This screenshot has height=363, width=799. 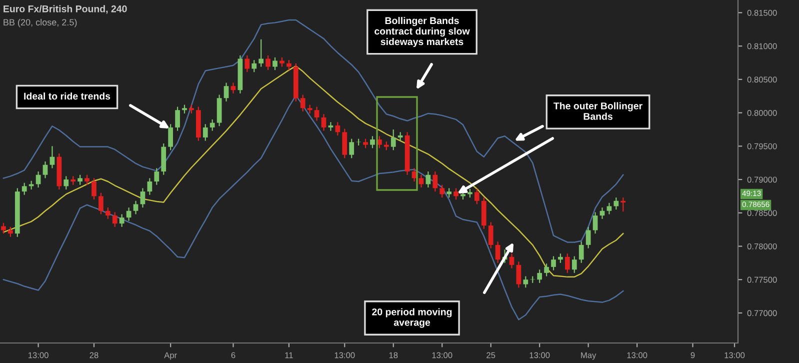 I want to click on x-tick-label: May, so click(x=588, y=356).